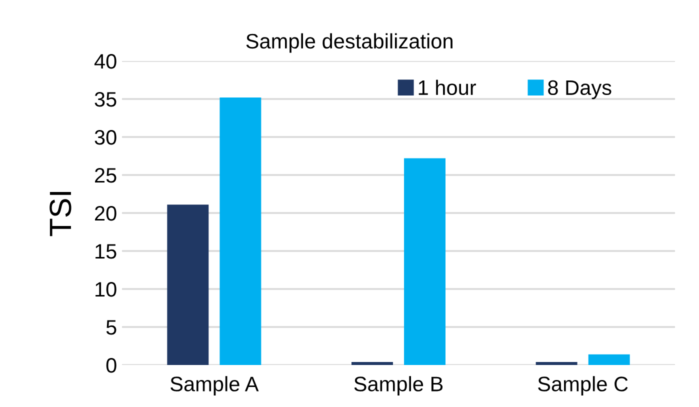 This screenshot has width=699, height=407. I want to click on x-tick-label: Sample B, so click(398, 386).